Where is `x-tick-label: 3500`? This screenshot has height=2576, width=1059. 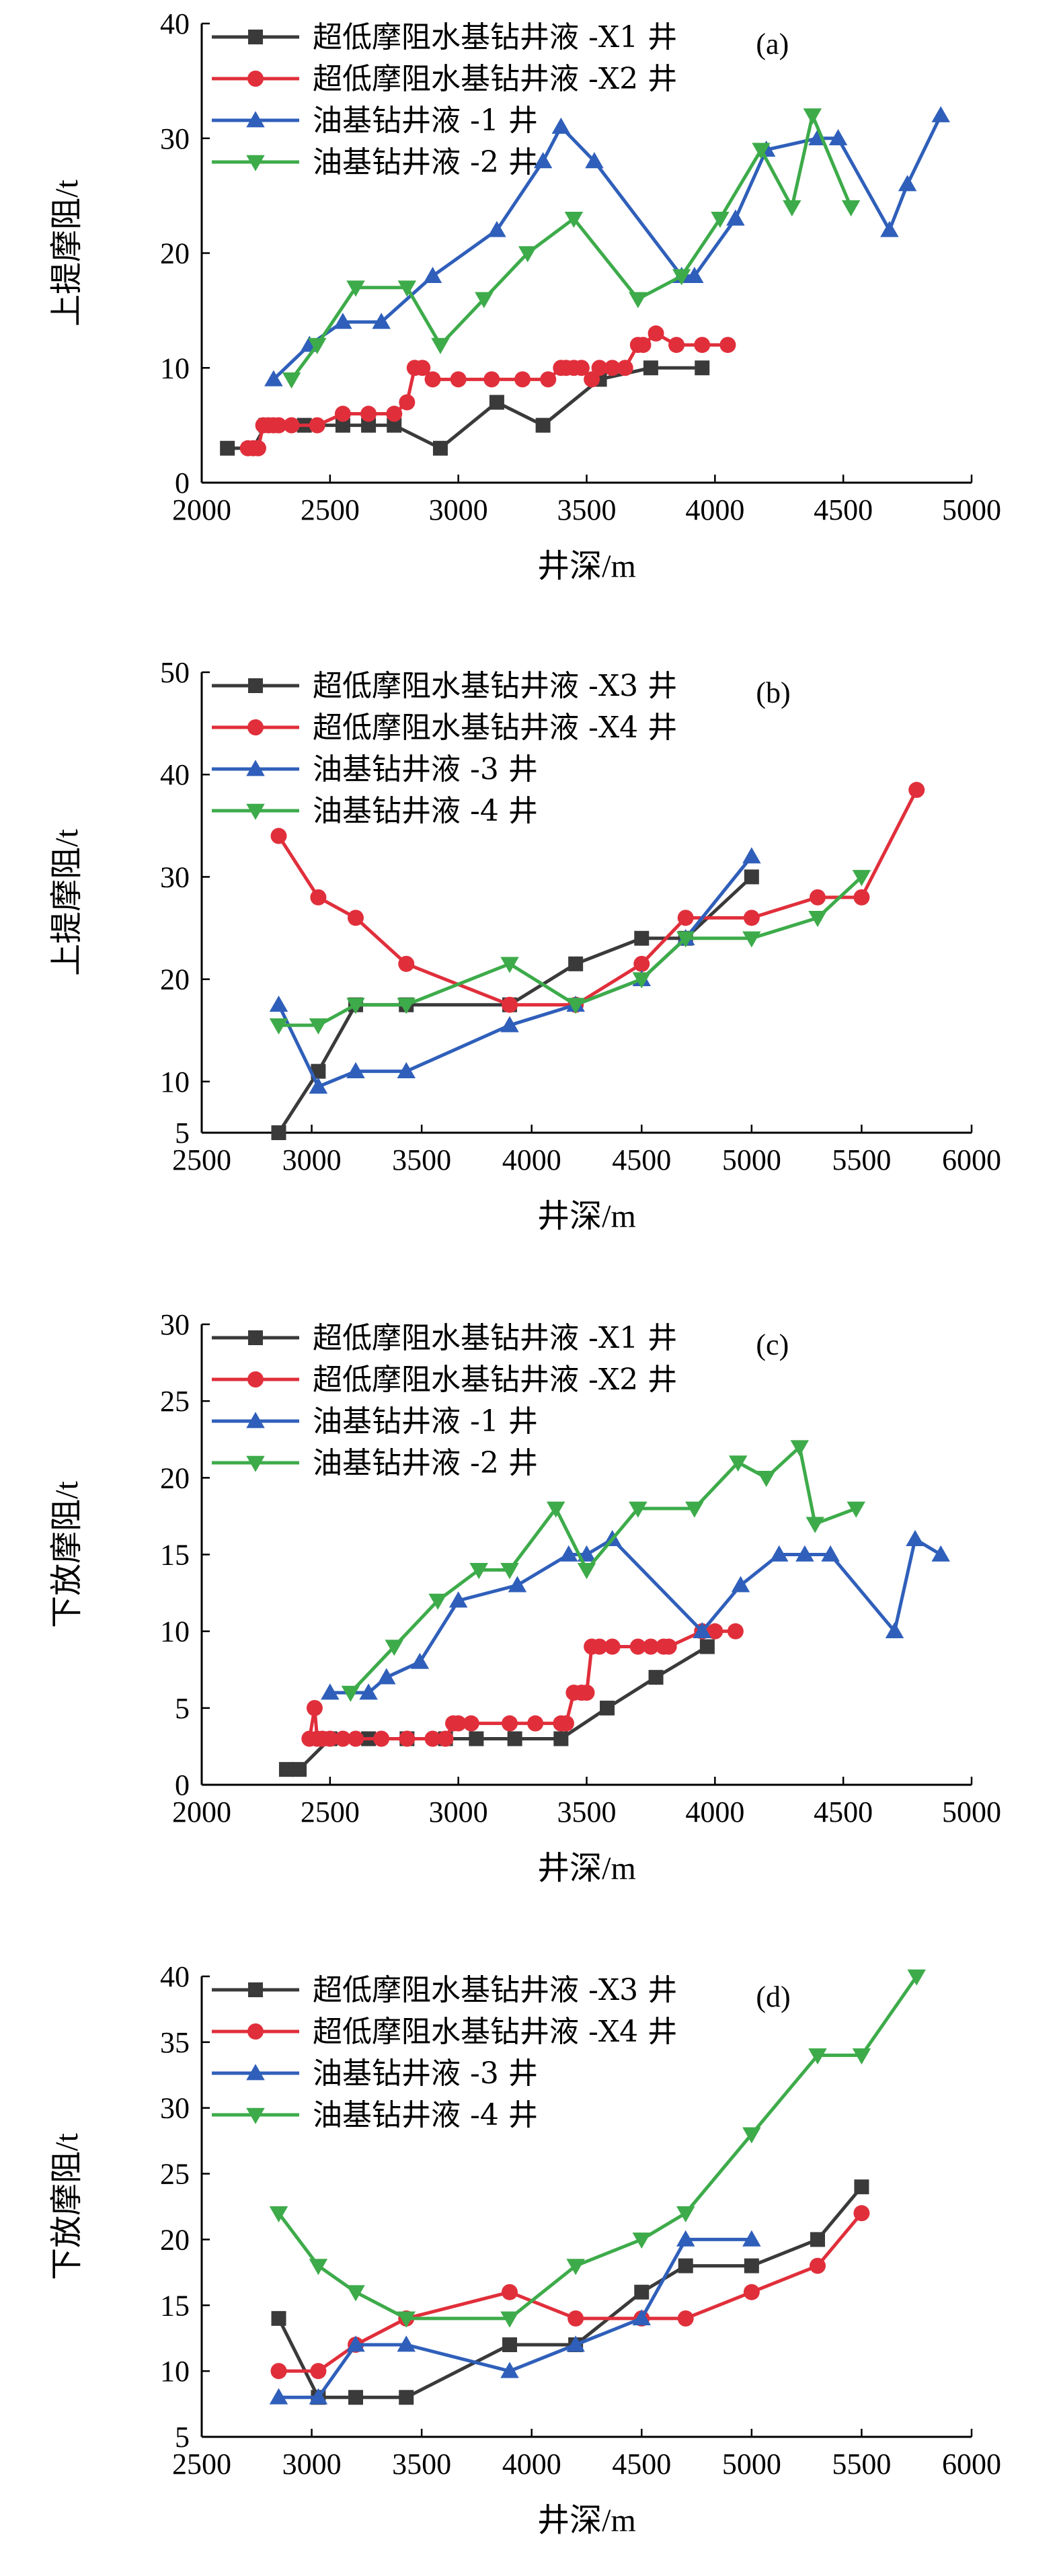 x-tick-label: 3500 is located at coordinates (421, 1159).